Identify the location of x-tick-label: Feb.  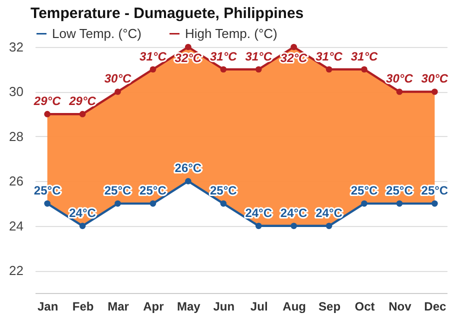
(83, 307).